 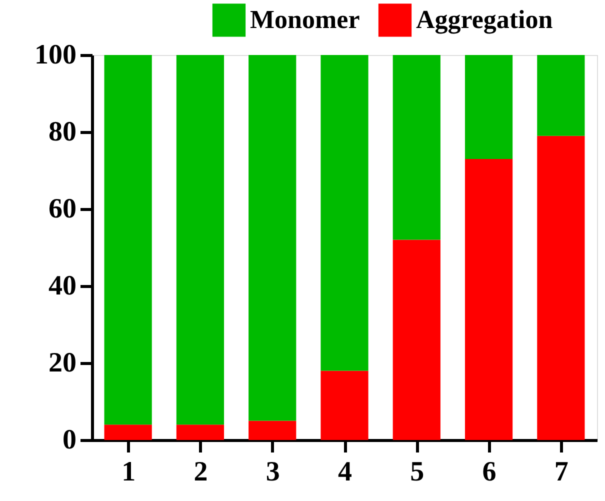 What do you see at coordinates (345, 472) in the screenshot?
I see `x-tick-label: 4` at bounding box center [345, 472].